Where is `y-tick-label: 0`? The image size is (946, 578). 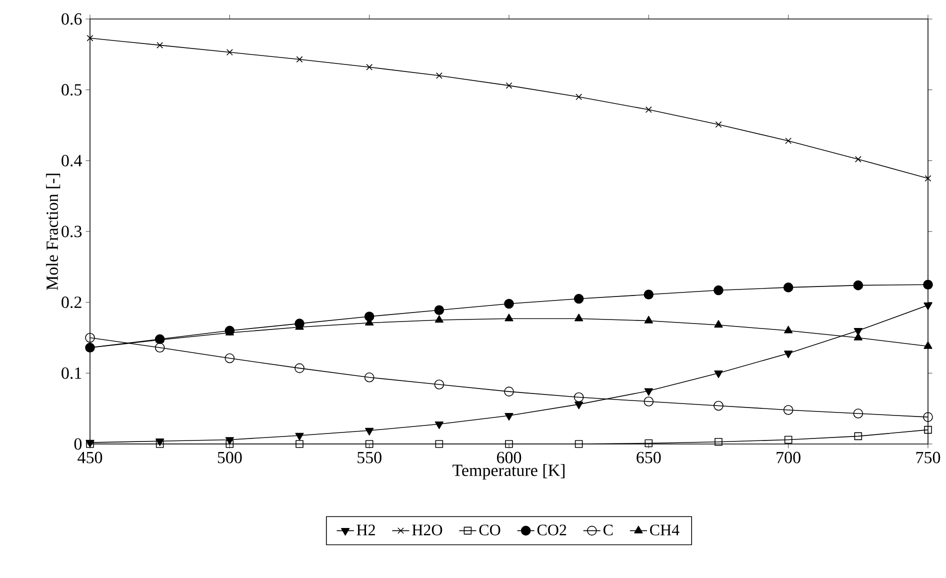
y-tick-label: 0 is located at coordinates (78, 444).